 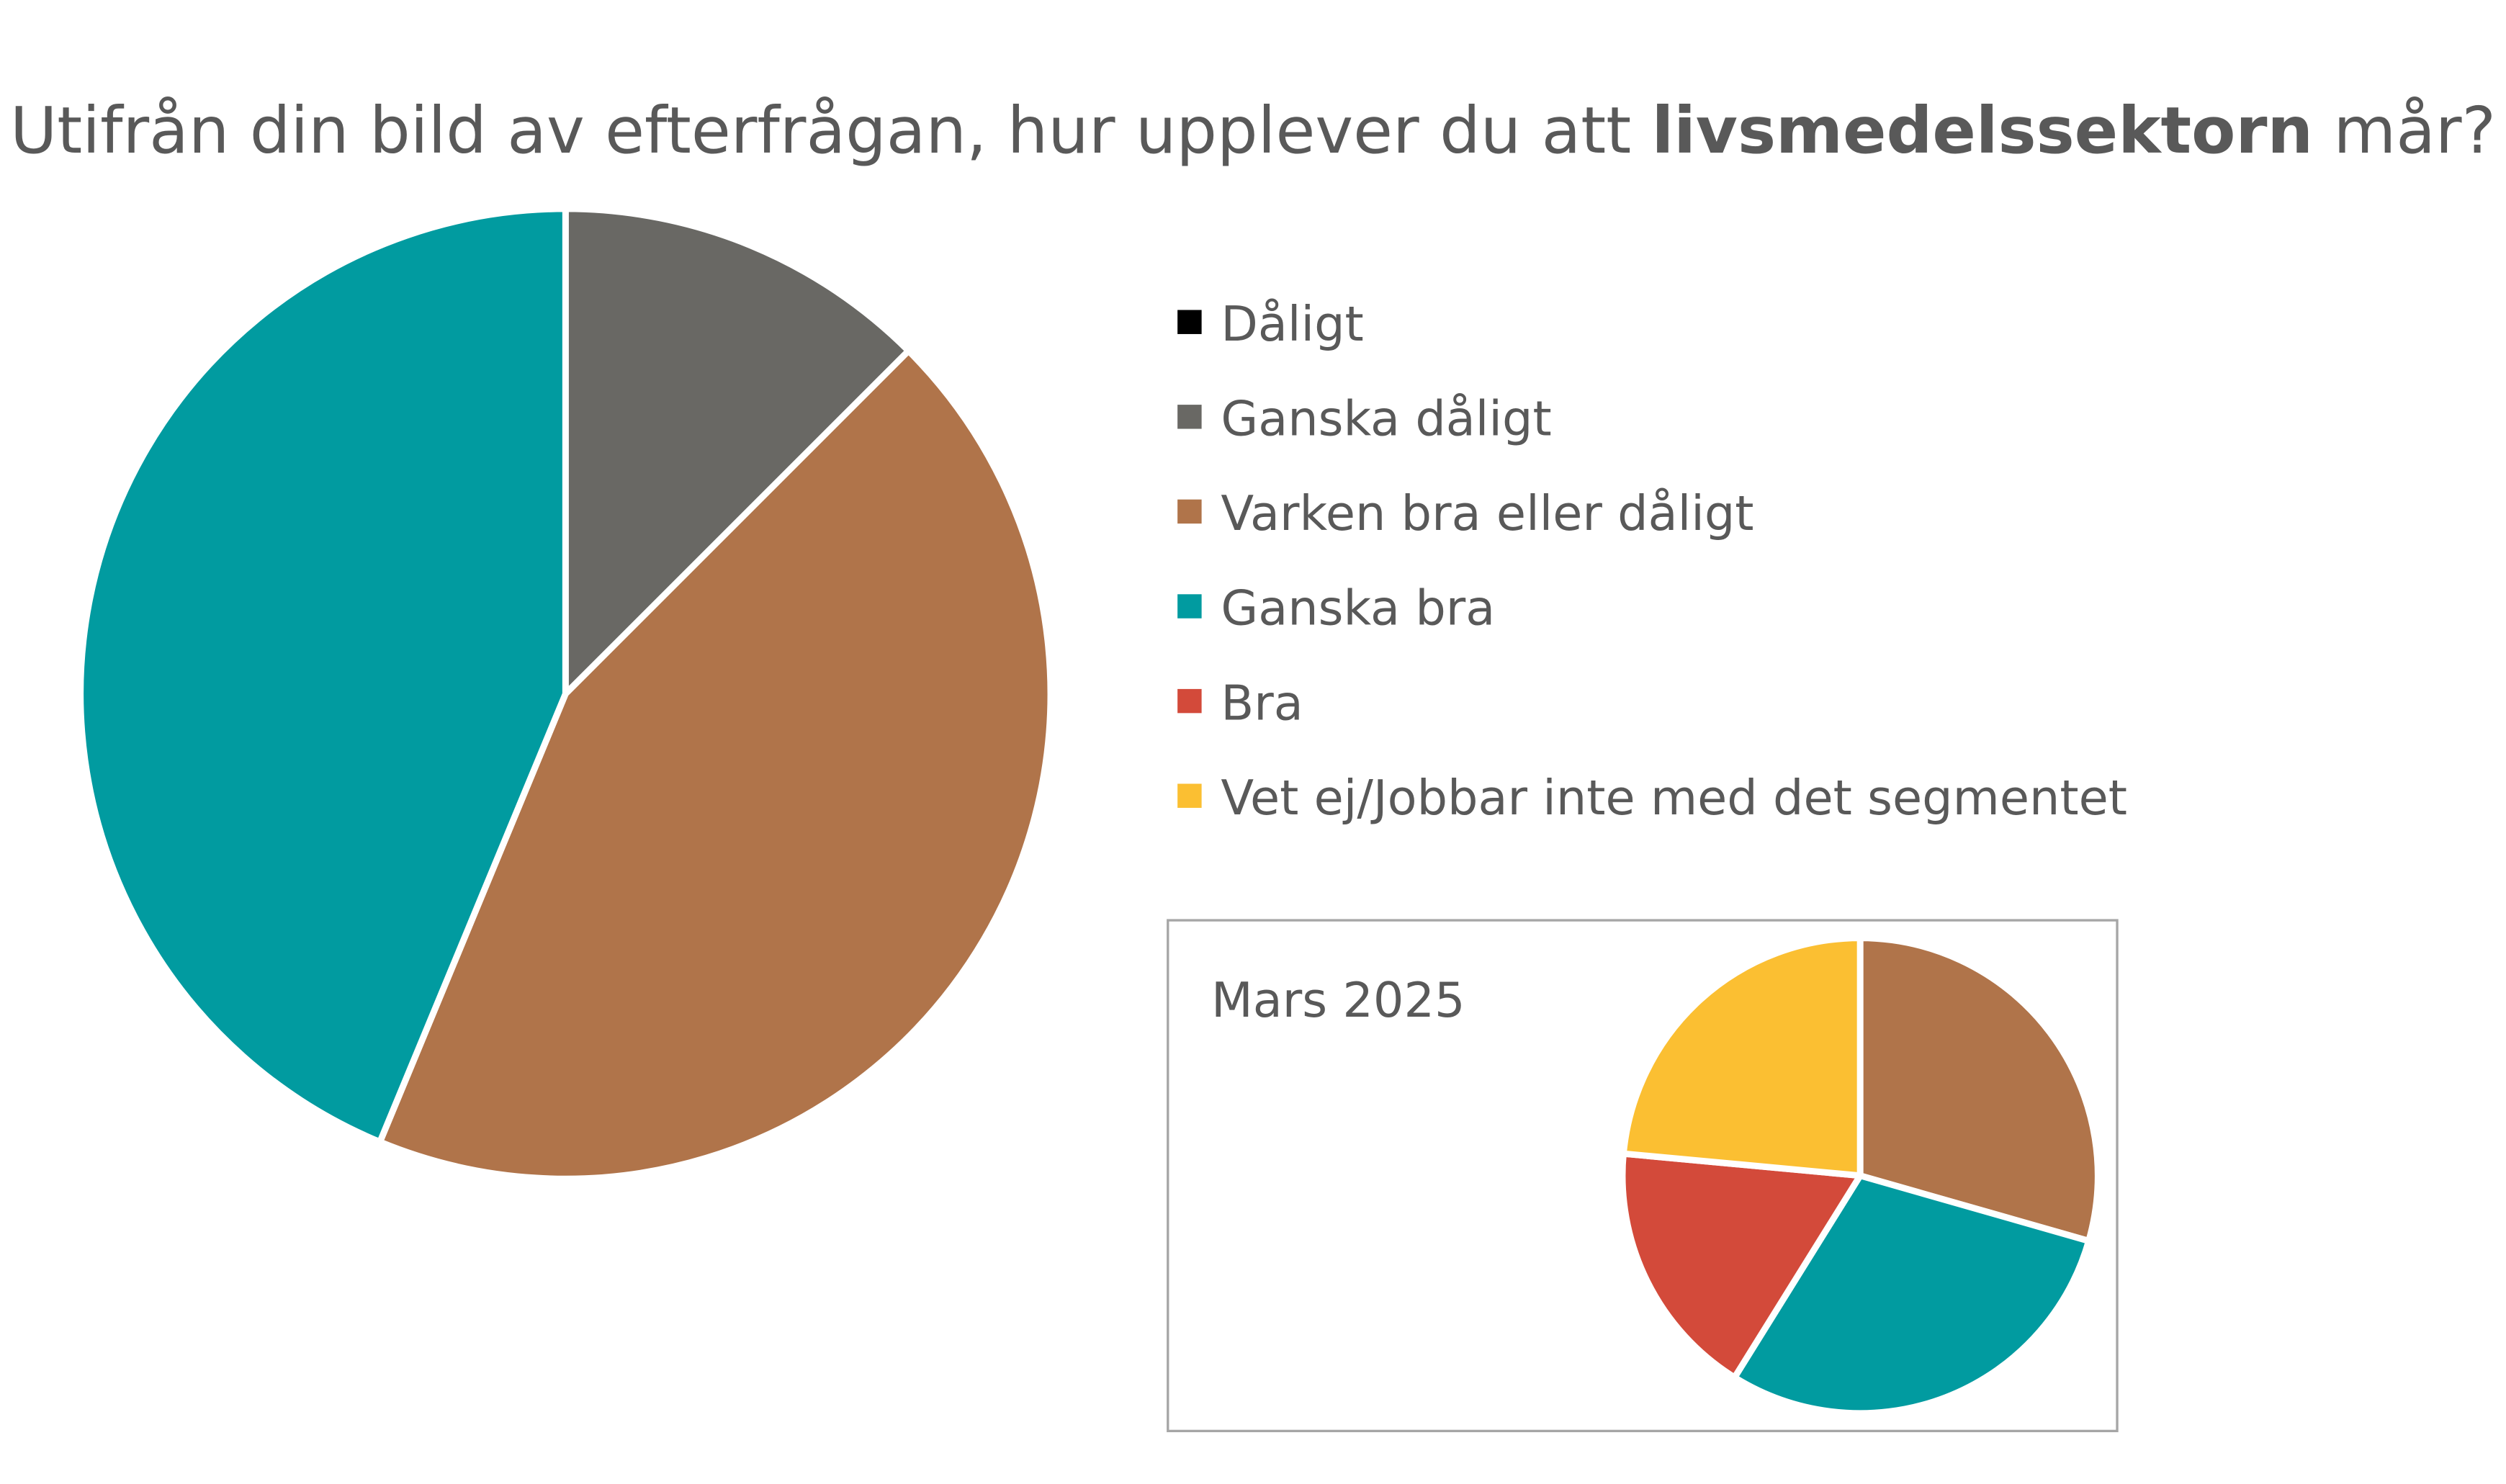 I want to click on legend-label: Dåligt, so click(x=1292, y=324).